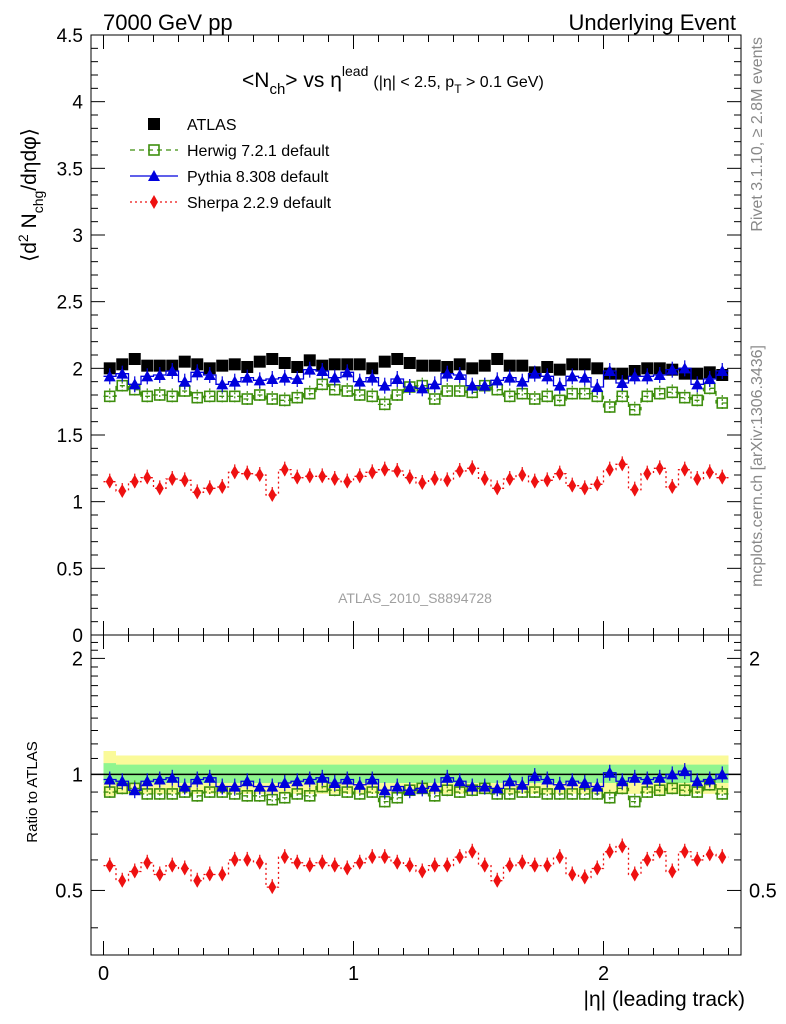 The width and height of the screenshot is (786, 1024). What do you see at coordinates (247, 796) in the screenshot?
I see `ratio-point-herwig` at bounding box center [247, 796].